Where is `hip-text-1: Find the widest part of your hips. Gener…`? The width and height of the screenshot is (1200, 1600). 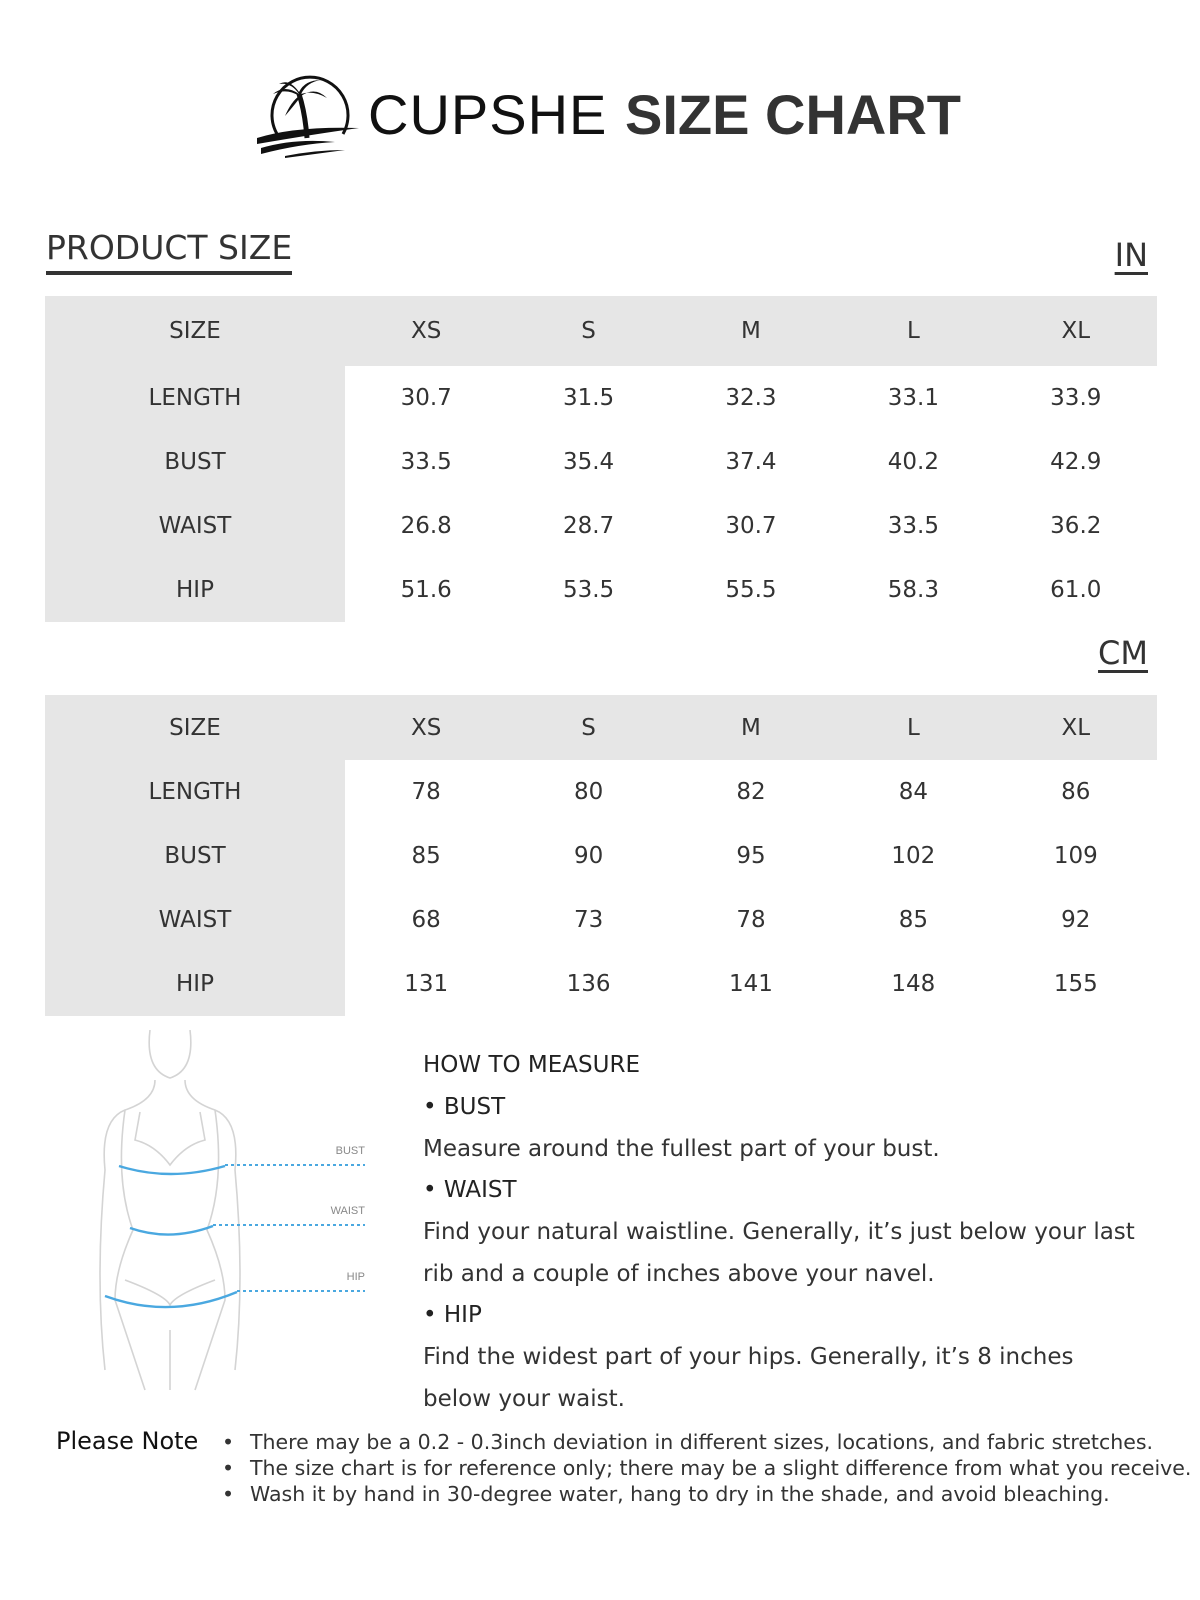 hip-text-1: Find the widest part of your hips. Gener… is located at coordinates (748, 1357).